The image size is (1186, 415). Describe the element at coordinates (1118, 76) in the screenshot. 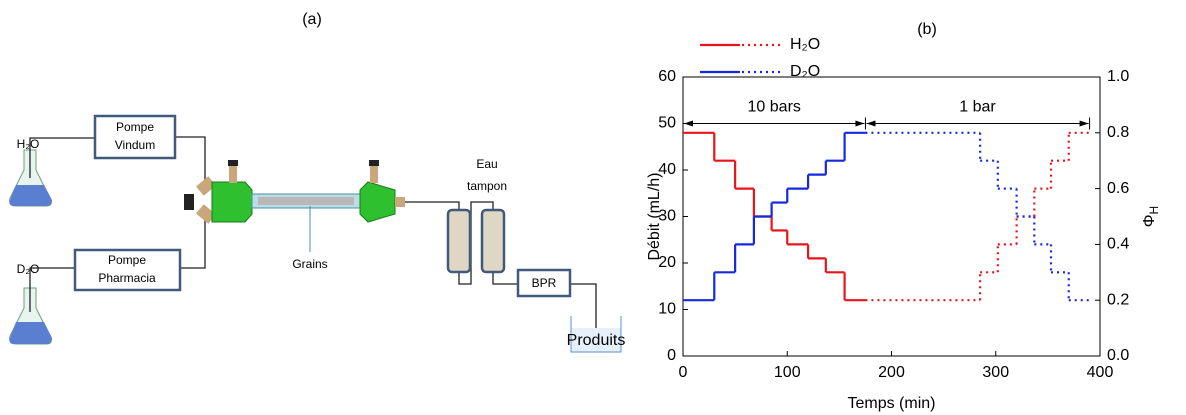

I see `y2-tick-label: 1.0` at that location.